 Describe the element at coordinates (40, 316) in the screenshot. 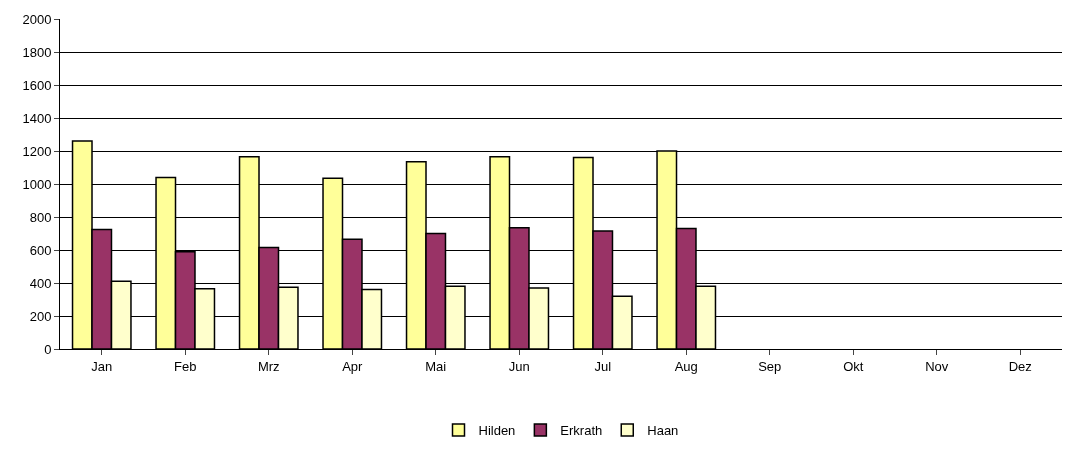

I see `y-tick-label: 200` at that location.